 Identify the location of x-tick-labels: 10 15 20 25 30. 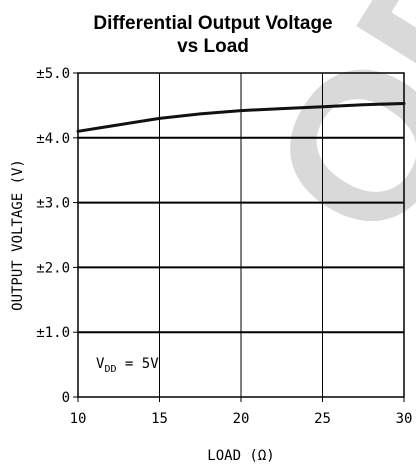
(241, 419).